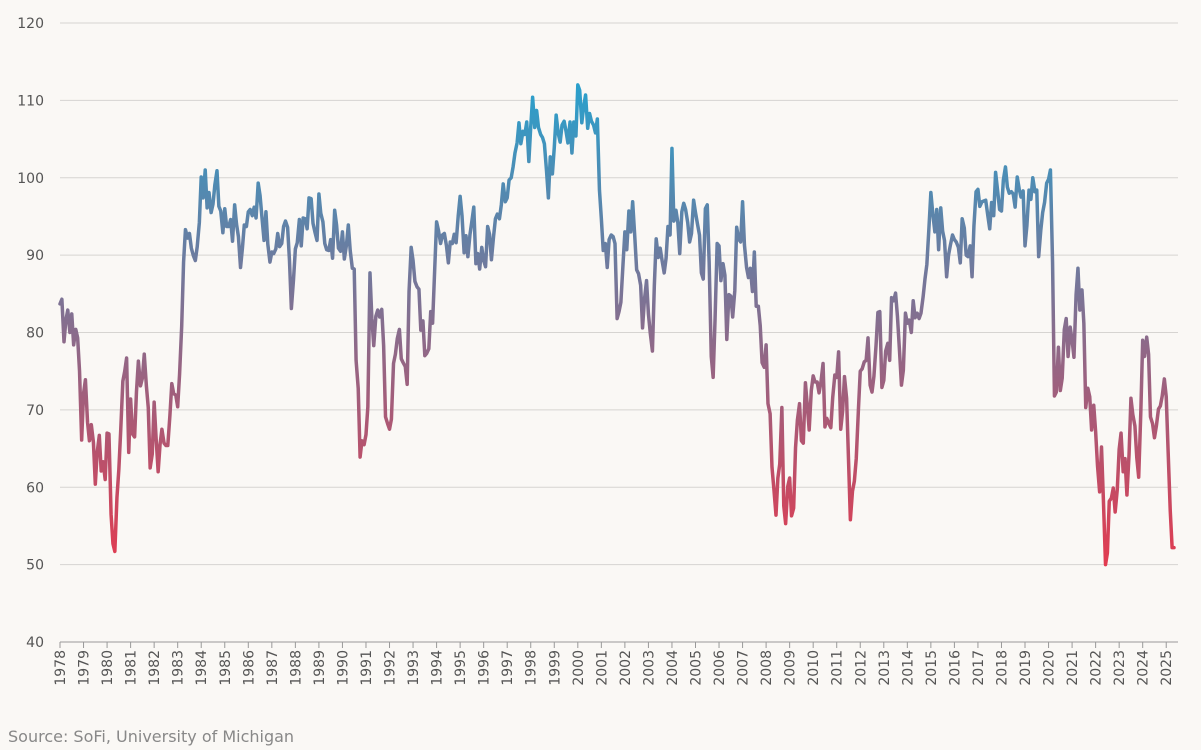 Image resolution: width=1201 pixels, height=750 pixels. What do you see at coordinates (35, 334) in the screenshot?
I see `y-tick-label: 80` at bounding box center [35, 334].